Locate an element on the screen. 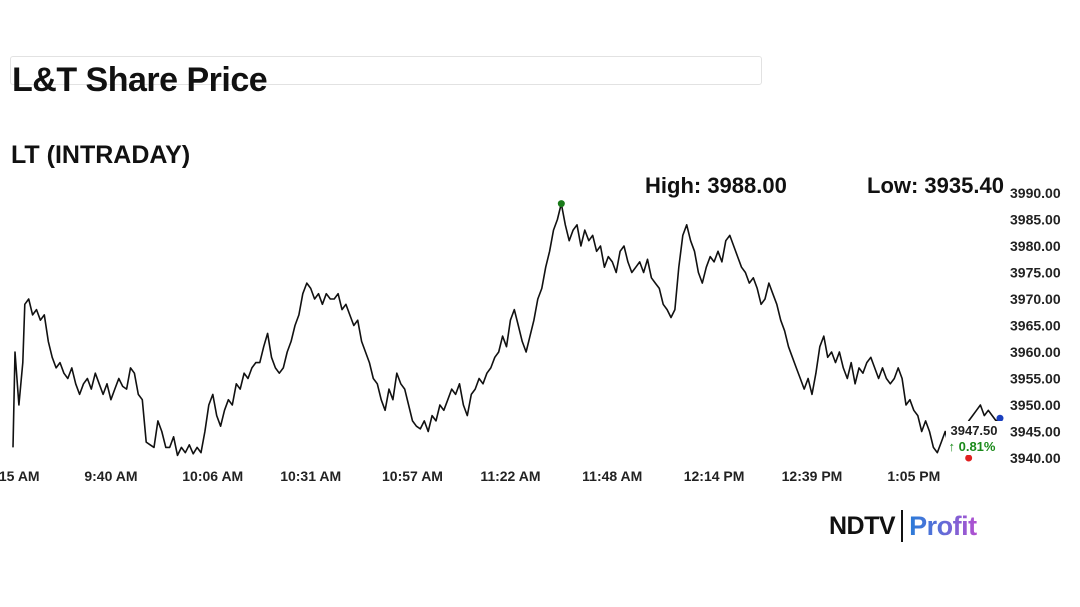  last-price-label: 3947.50 is located at coordinates (974, 430).